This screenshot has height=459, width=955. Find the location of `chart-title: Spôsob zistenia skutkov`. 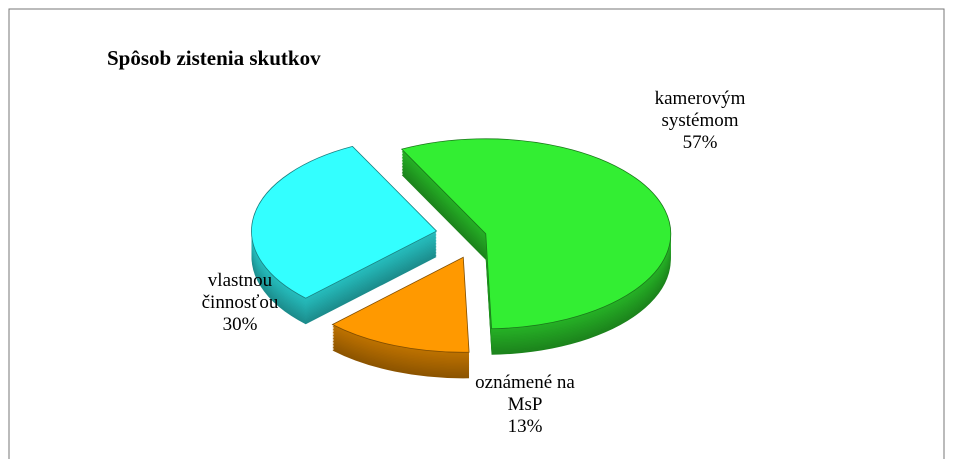

chart-title: Spôsob zistenia skutkov is located at coordinates (214, 58).